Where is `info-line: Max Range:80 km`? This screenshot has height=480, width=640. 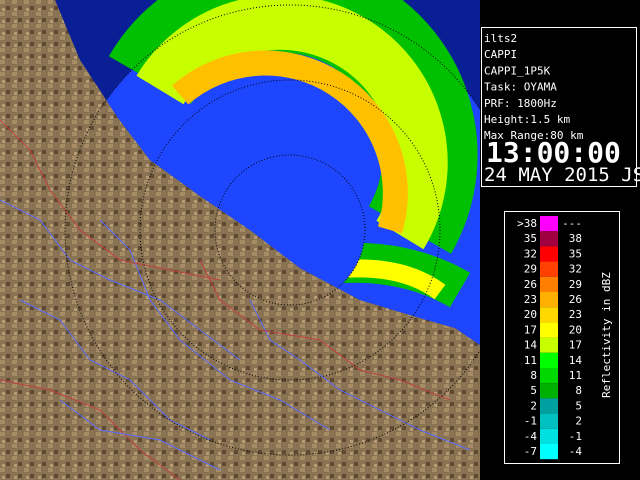 info-line: Max Range:80 km is located at coordinates (534, 135).